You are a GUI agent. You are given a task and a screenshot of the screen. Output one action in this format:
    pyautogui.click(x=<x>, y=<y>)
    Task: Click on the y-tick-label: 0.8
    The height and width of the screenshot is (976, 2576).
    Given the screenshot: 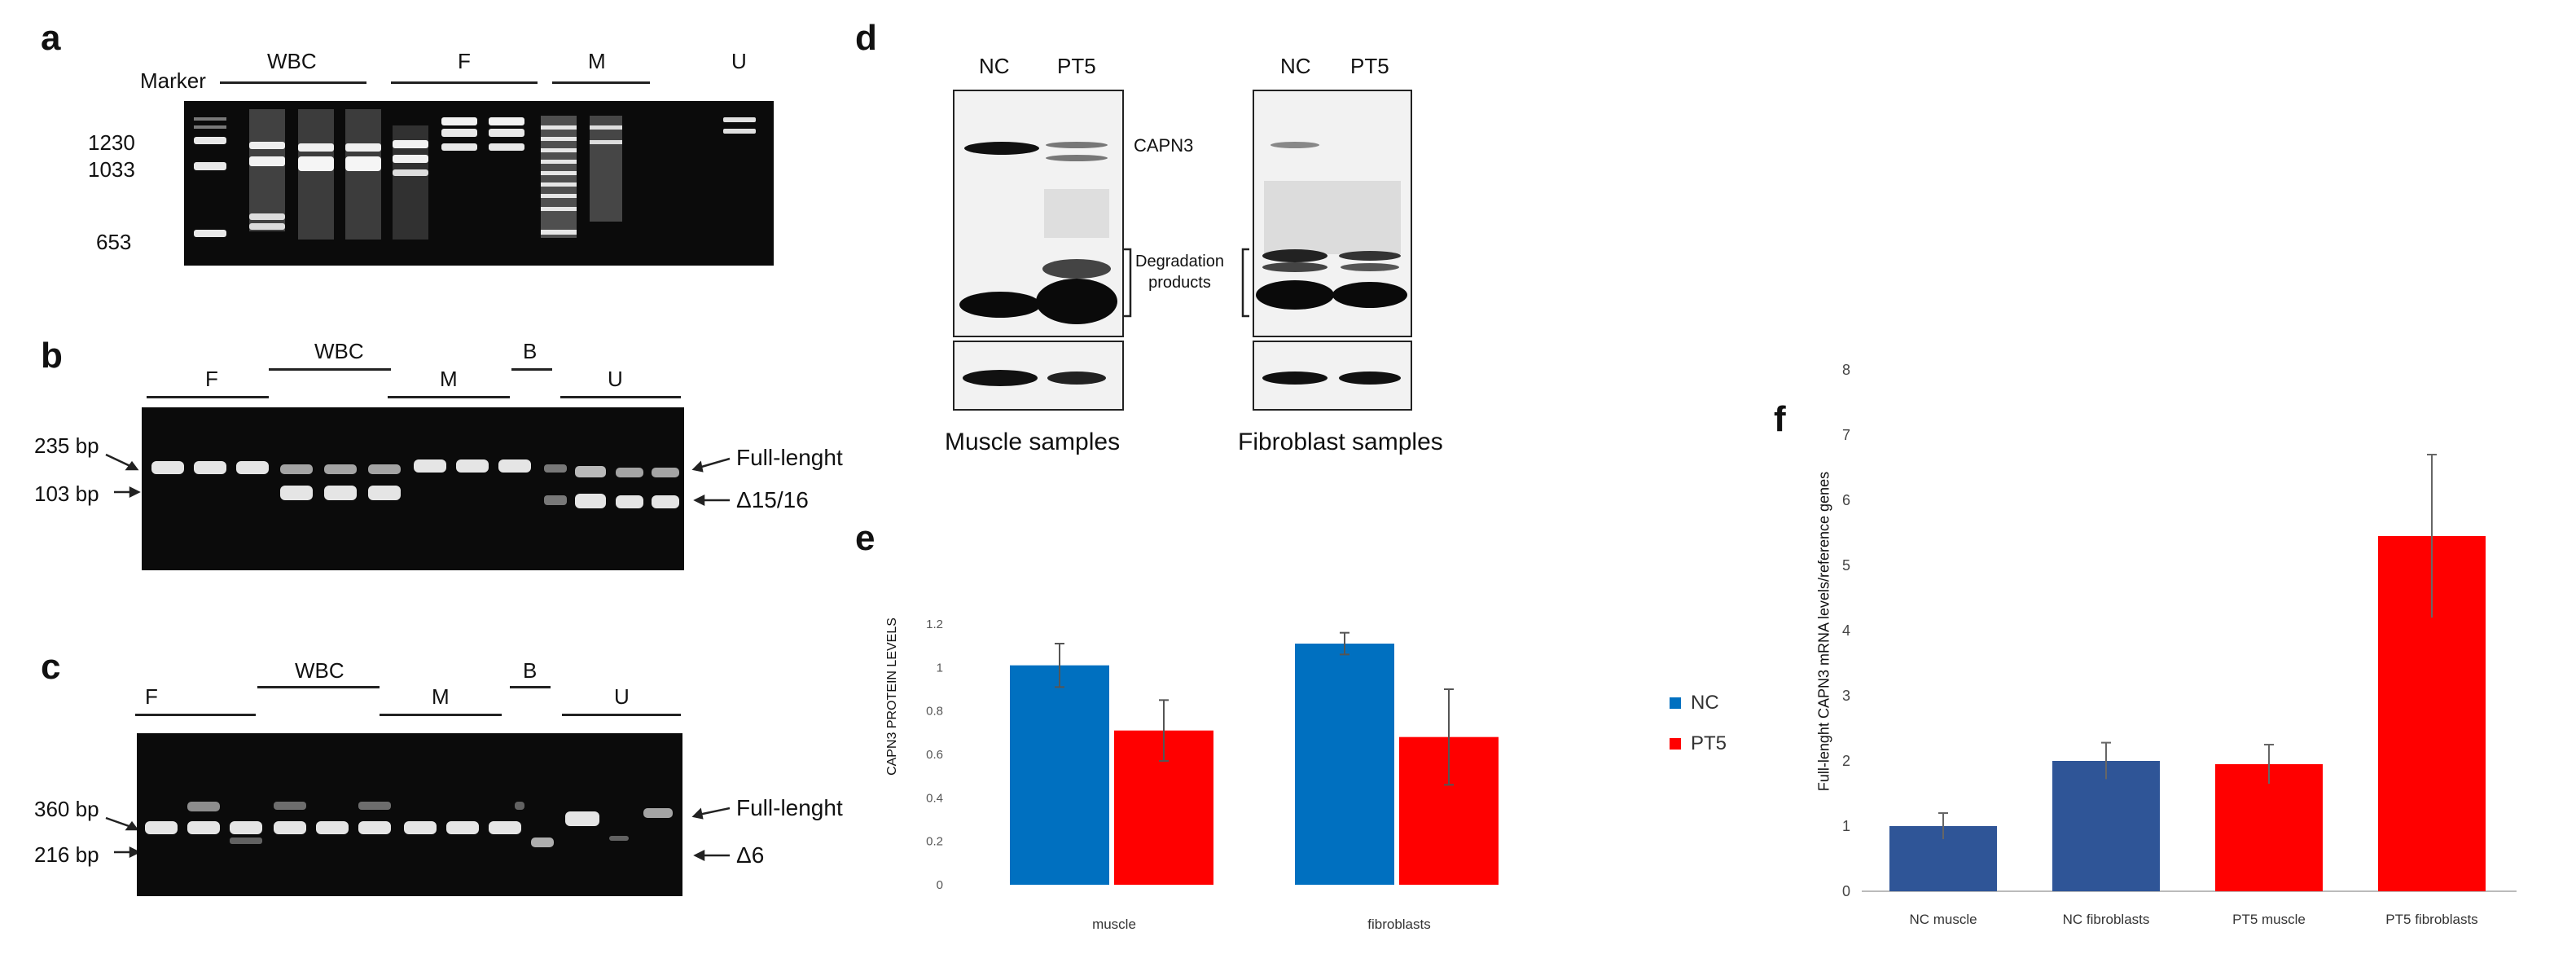 What is the action you would take?
    pyautogui.click(x=934, y=712)
    